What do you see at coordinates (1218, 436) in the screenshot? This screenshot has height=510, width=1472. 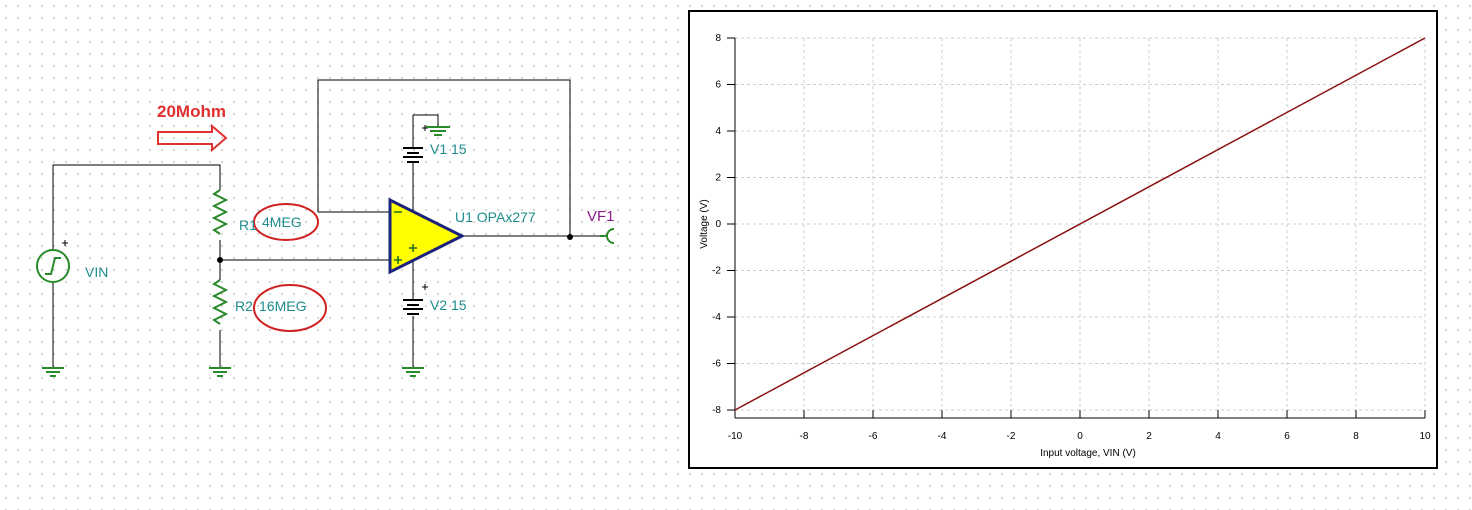 I see `x-tick-label: 4` at bounding box center [1218, 436].